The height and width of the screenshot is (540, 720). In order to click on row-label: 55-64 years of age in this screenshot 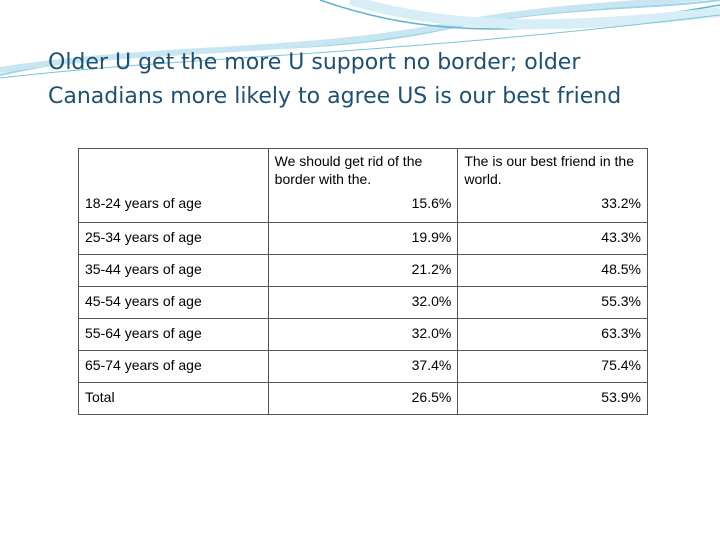, I will do `click(173, 334)`.